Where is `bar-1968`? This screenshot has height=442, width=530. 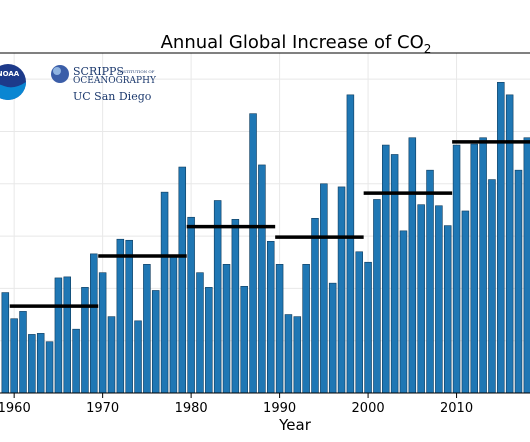
bar-1968 is located at coordinates (85, 340).